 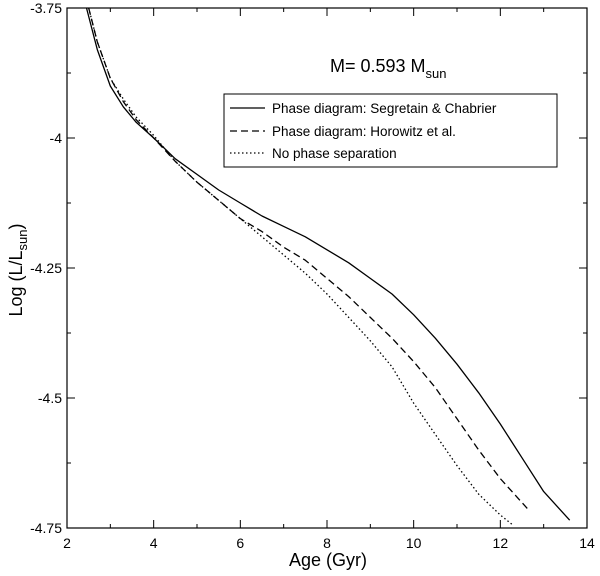 I want to click on mass-annotation-sub: sun, so click(x=436, y=73).